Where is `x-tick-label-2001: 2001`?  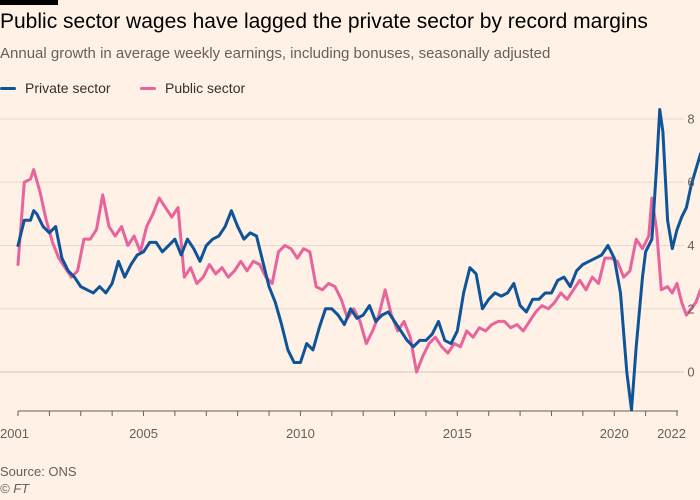
x-tick-label-2001: 2001 is located at coordinates (14, 433).